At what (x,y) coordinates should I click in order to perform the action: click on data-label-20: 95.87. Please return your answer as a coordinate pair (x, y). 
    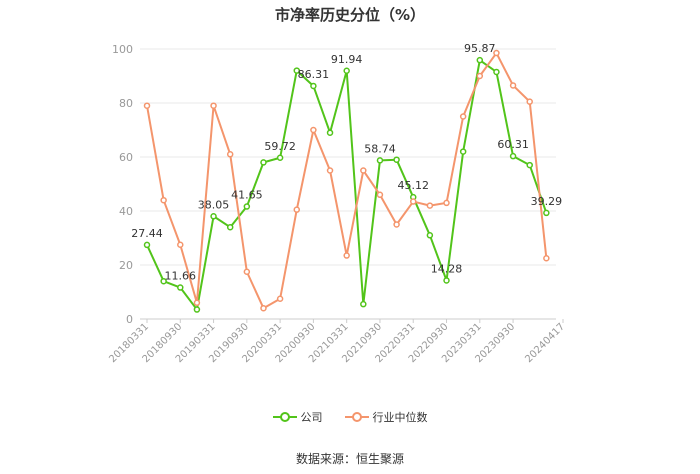
    Looking at the image, I should click on (480, 48).